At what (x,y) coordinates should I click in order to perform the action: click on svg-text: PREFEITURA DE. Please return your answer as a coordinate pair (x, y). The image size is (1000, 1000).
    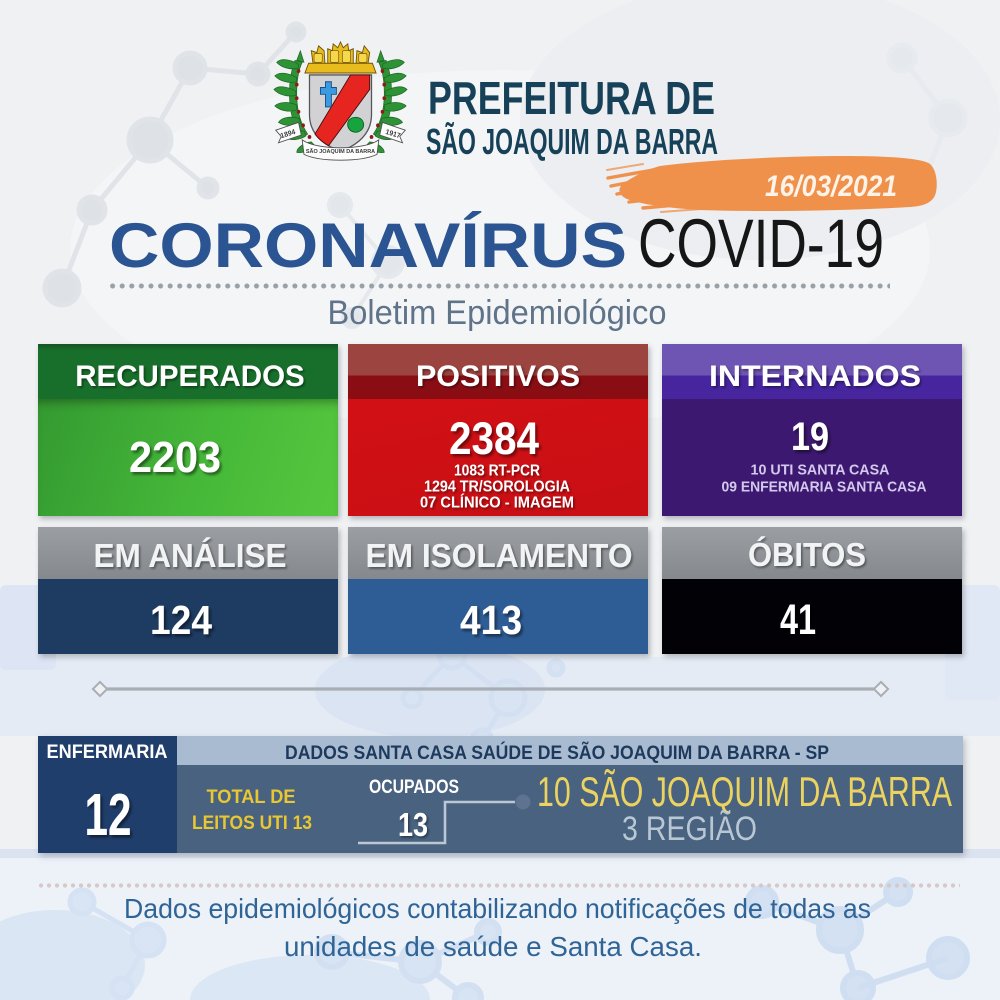
    Looking at the image, I should click on (571, 98).